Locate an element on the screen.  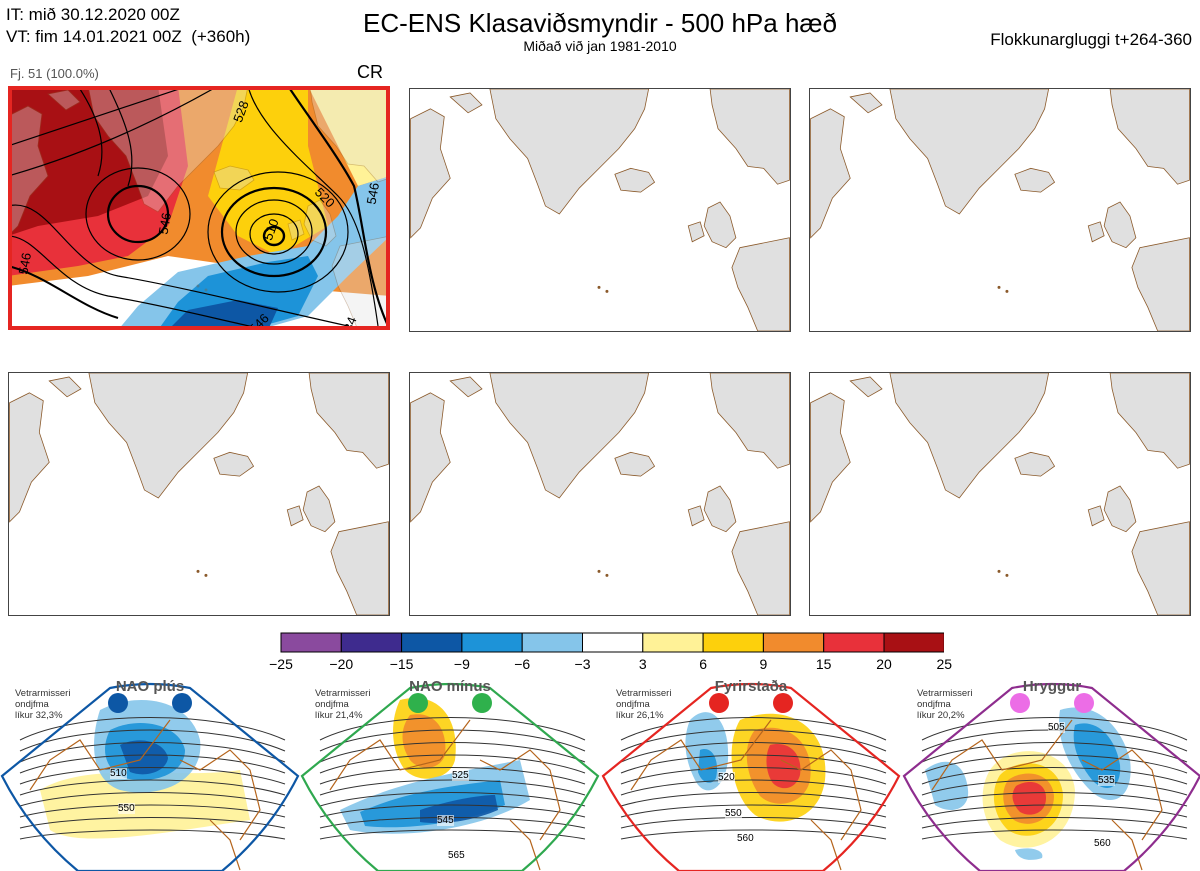
cluster-anomaly-map is located at coordinates (199, 208).